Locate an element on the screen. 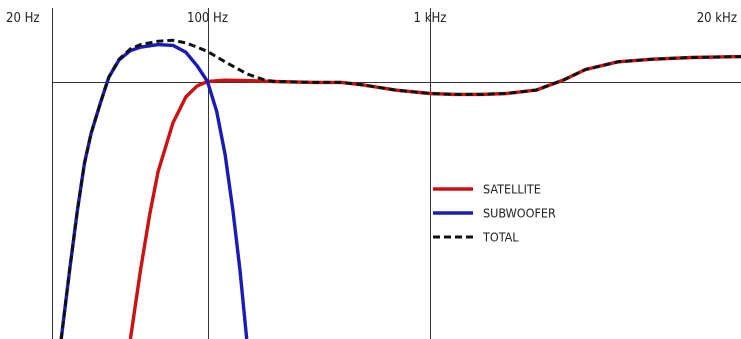  chart-legend: SATELLITE SUBWOOFER TOTAL is located at coordinates (494, 213).